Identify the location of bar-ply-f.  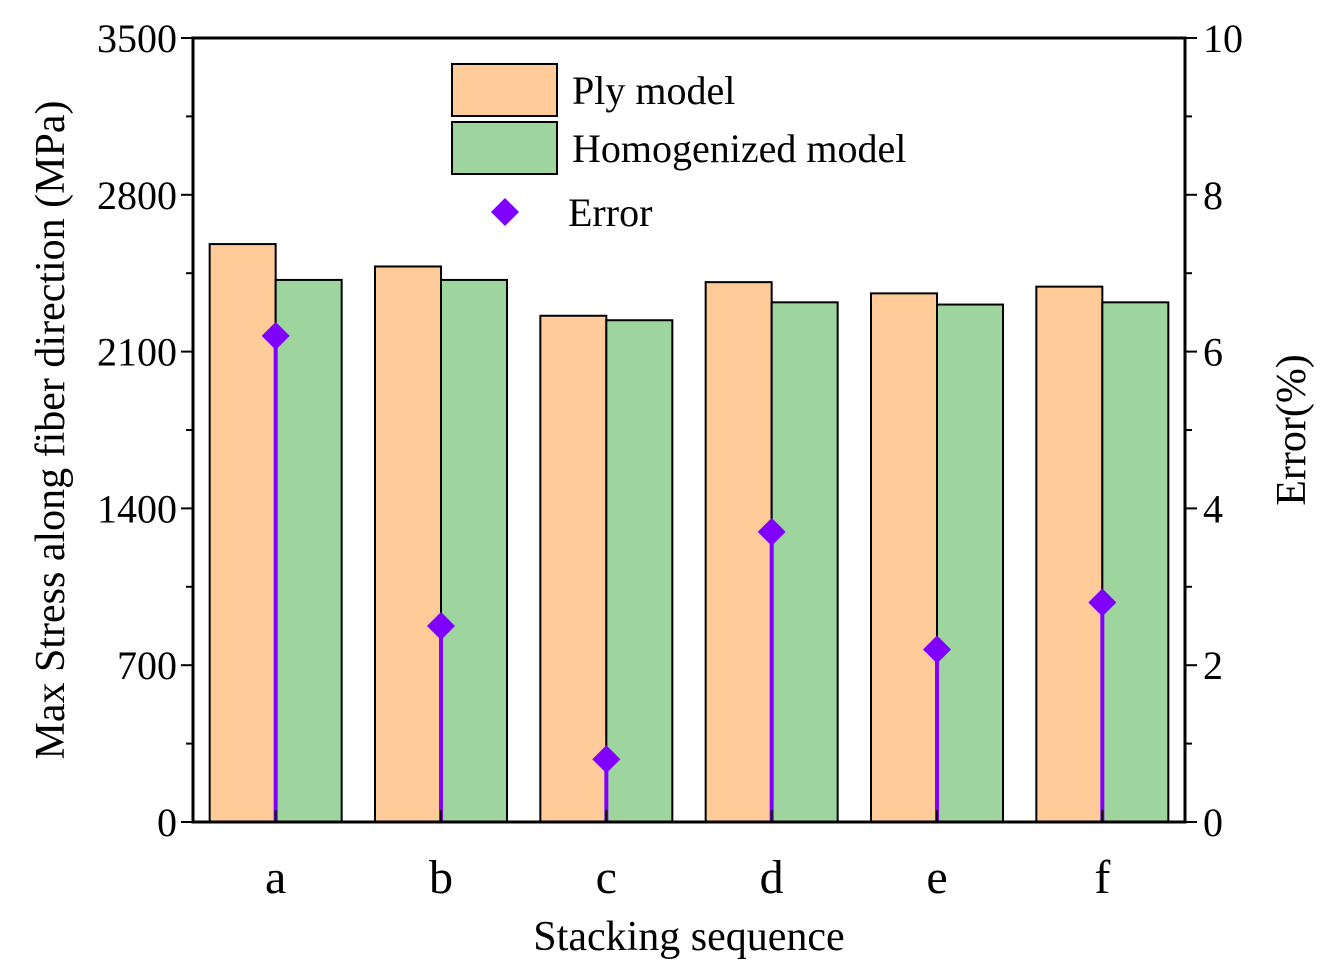
(1069, 554).